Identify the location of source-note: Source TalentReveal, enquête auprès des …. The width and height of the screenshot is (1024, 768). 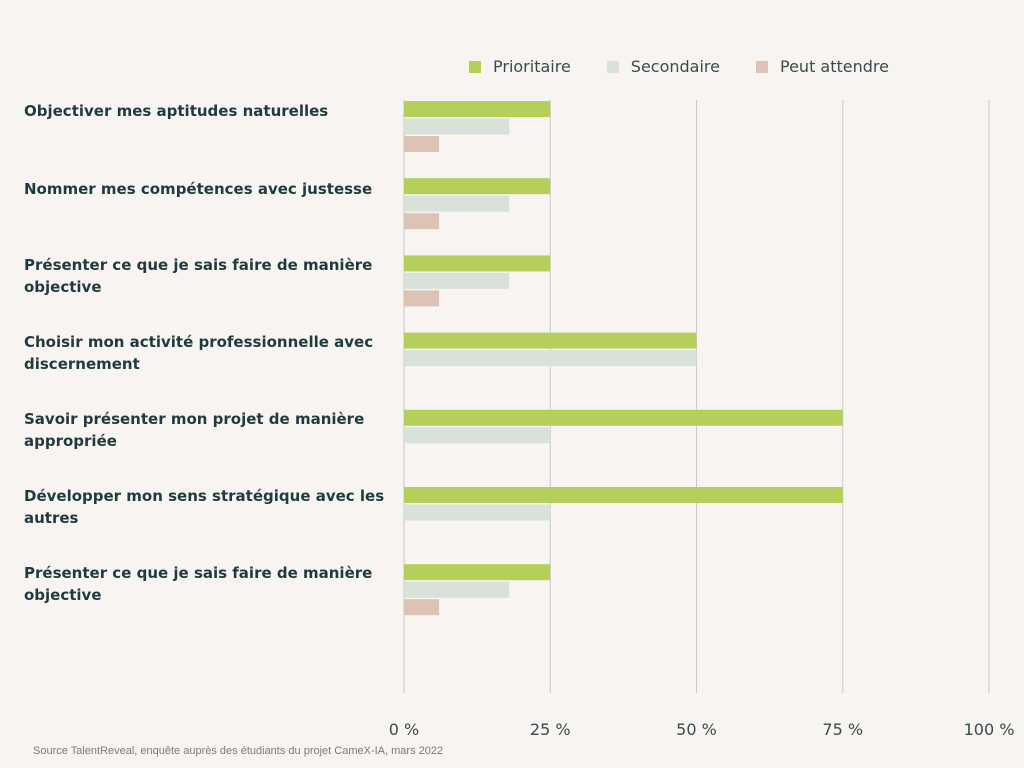
(238, 751).